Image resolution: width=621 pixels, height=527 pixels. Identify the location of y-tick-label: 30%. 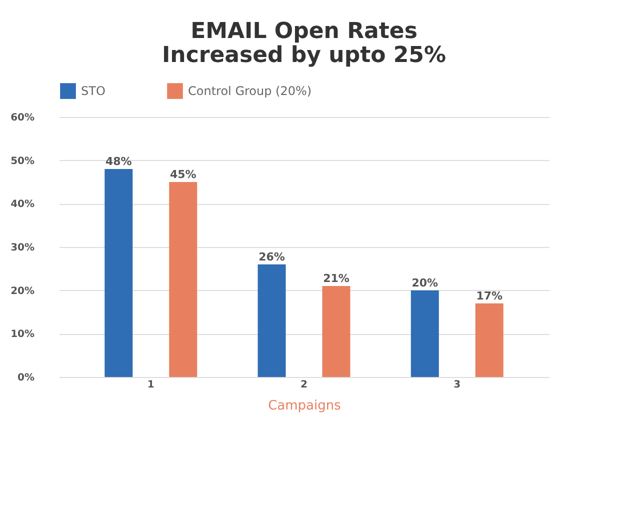
(22, 248).